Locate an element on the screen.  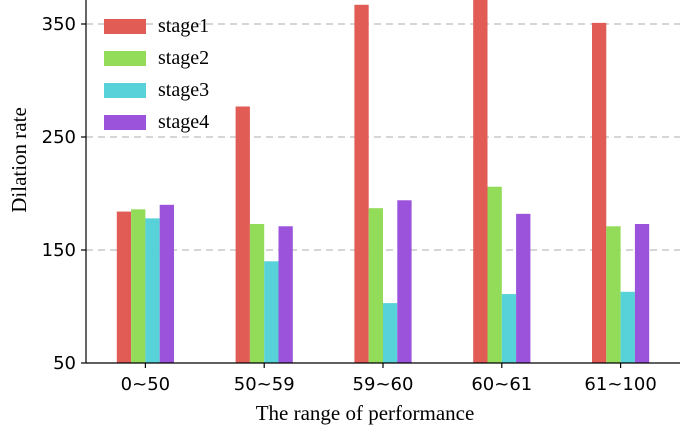
x-tick-label-3: 60~61 is located at coordinates (501, 384).